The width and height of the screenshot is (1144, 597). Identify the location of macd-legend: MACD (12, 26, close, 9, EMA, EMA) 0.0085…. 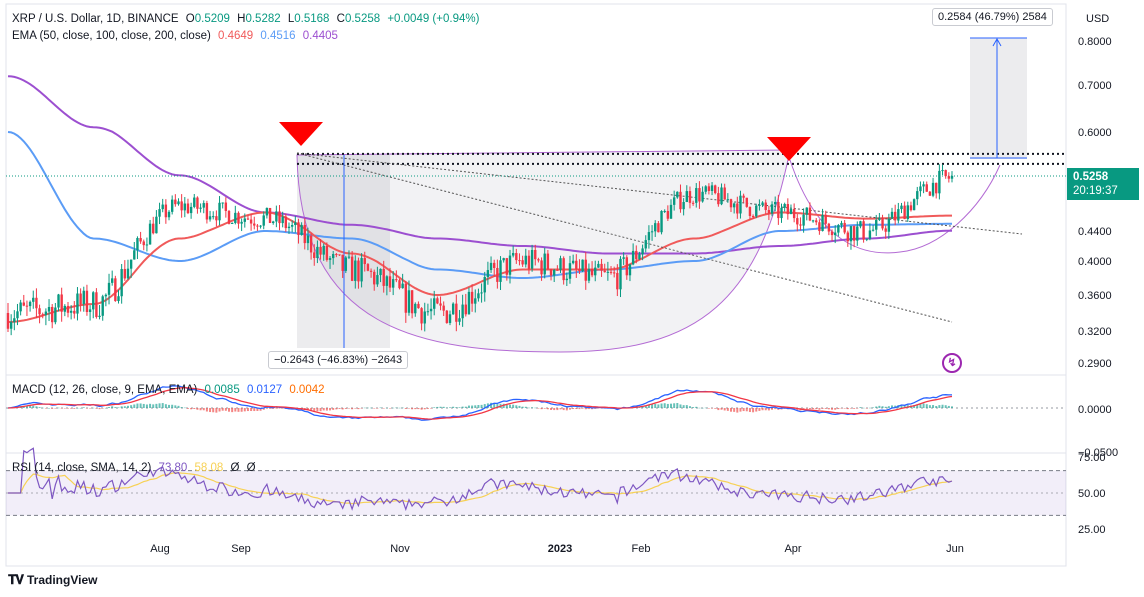
(170, 390).